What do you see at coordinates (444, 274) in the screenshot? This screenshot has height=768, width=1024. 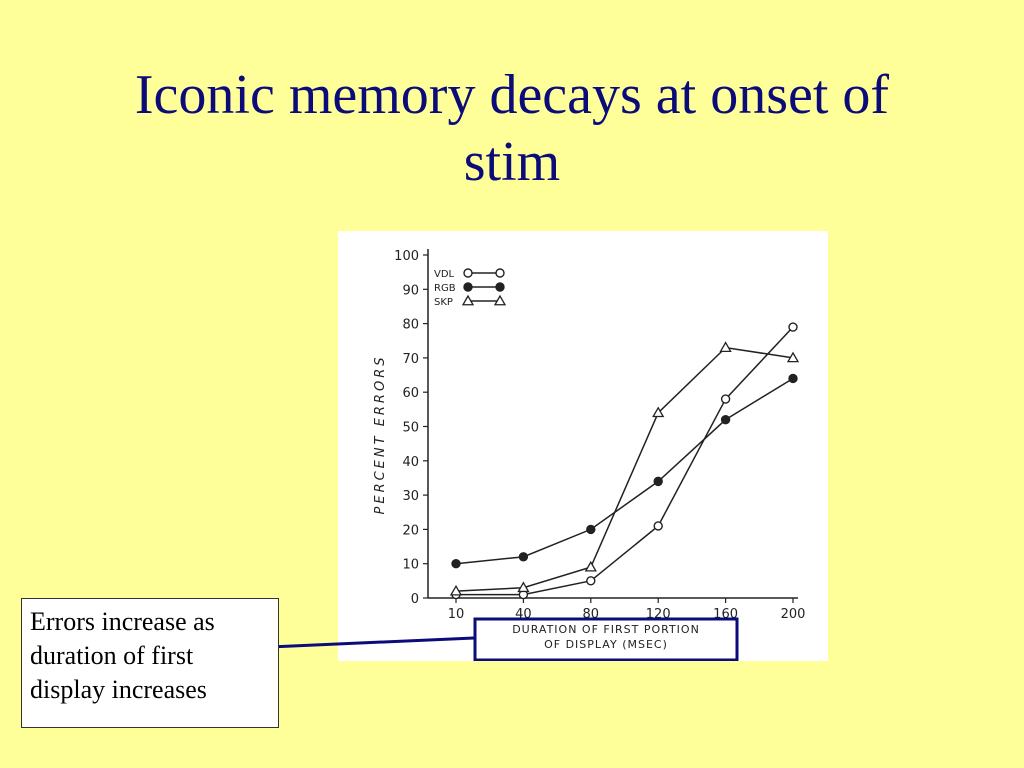 I see `legend-label-vdl: VDL` at bounding box center [444, 274].